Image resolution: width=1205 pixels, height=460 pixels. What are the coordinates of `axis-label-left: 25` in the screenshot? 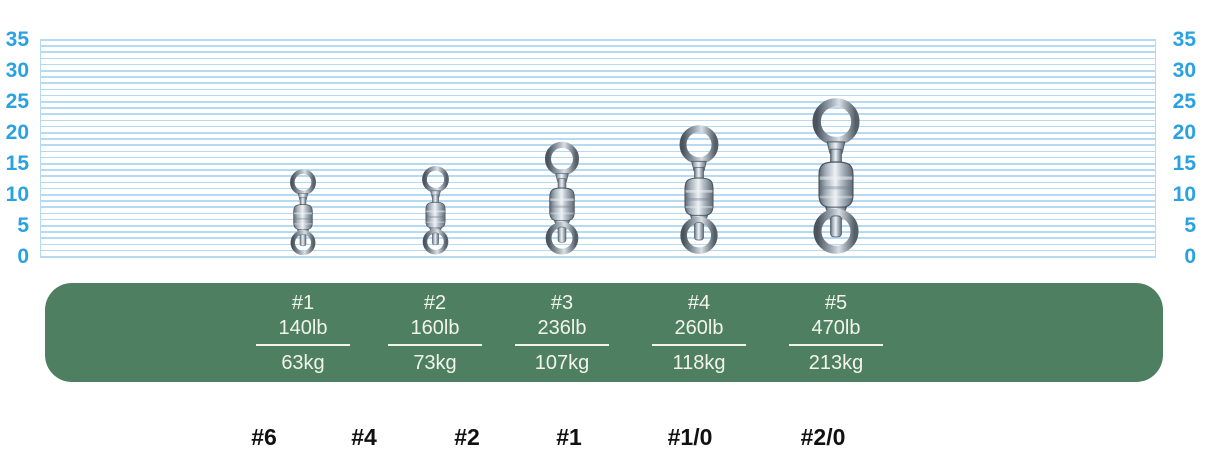 It's located at (17, 101).